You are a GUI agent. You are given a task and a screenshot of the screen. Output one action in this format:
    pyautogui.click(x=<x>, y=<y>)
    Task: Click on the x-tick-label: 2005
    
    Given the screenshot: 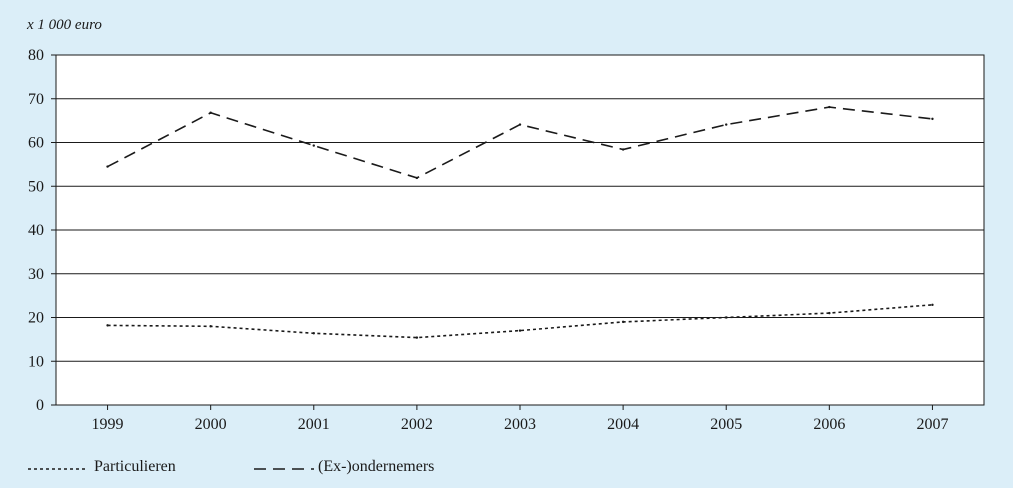 What is the action you would take?
    pyautogui.click(x=726, y=424)
    